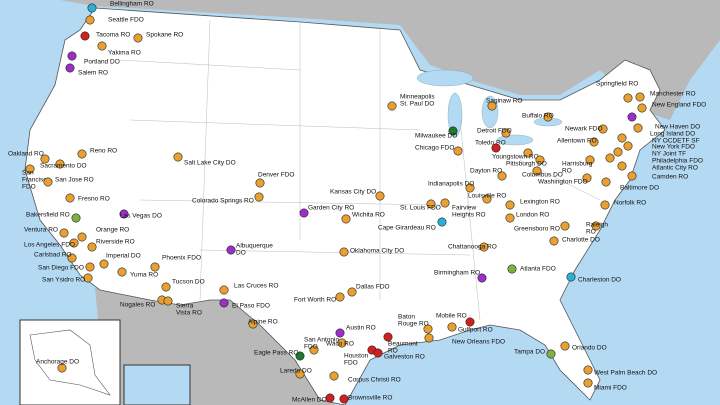 The image size is (720, 405). What do you see at coordinates (597, 225) in the screenshot?
I see `office-label: Raleigh` at bounding box center [597, 225].